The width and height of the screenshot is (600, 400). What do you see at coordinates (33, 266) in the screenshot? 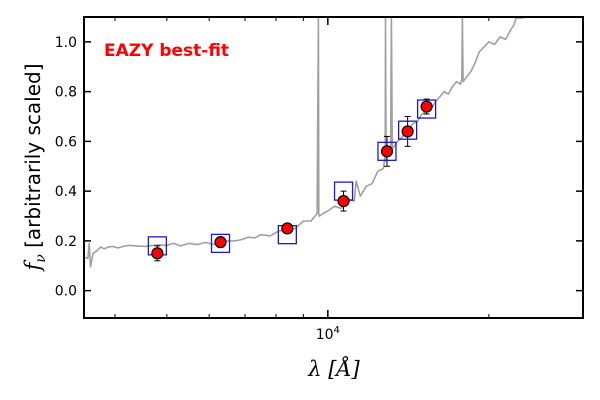
I see `y-axis-title-symbol: f` at bounding box center [33, 266].